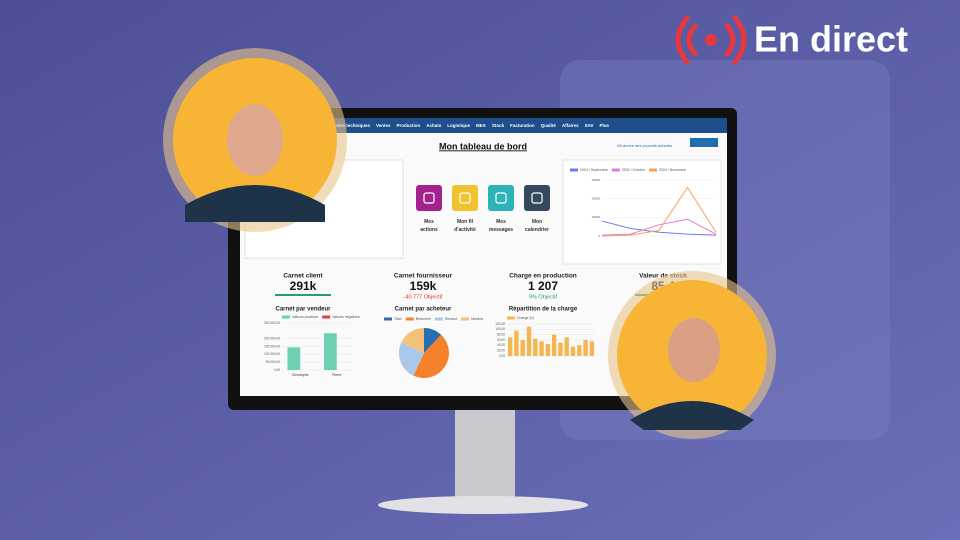 This screenshot has height=540, width=960. Describe the element at coordinates (596, 198) in the screenshot. I see `y-tick-label: 20000` at that location.